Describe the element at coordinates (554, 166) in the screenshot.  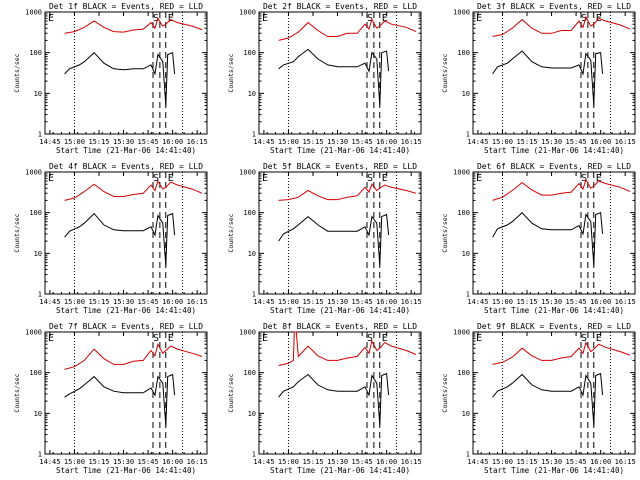
I see `panel-title: Det 6f BLACK = Events, RED = LLD` at that location.